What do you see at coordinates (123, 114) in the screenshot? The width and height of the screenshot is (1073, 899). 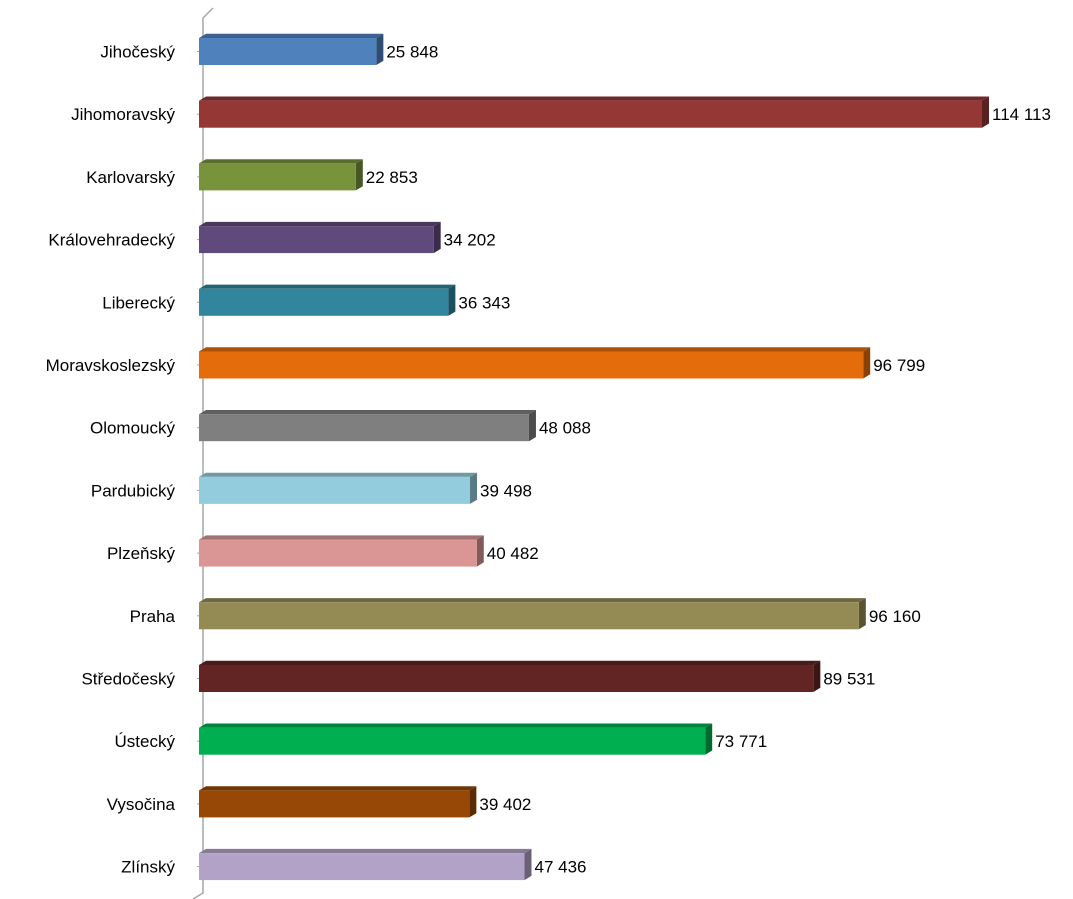 I see `category-label: Jihomoravský` at bounding box center [123, 114].